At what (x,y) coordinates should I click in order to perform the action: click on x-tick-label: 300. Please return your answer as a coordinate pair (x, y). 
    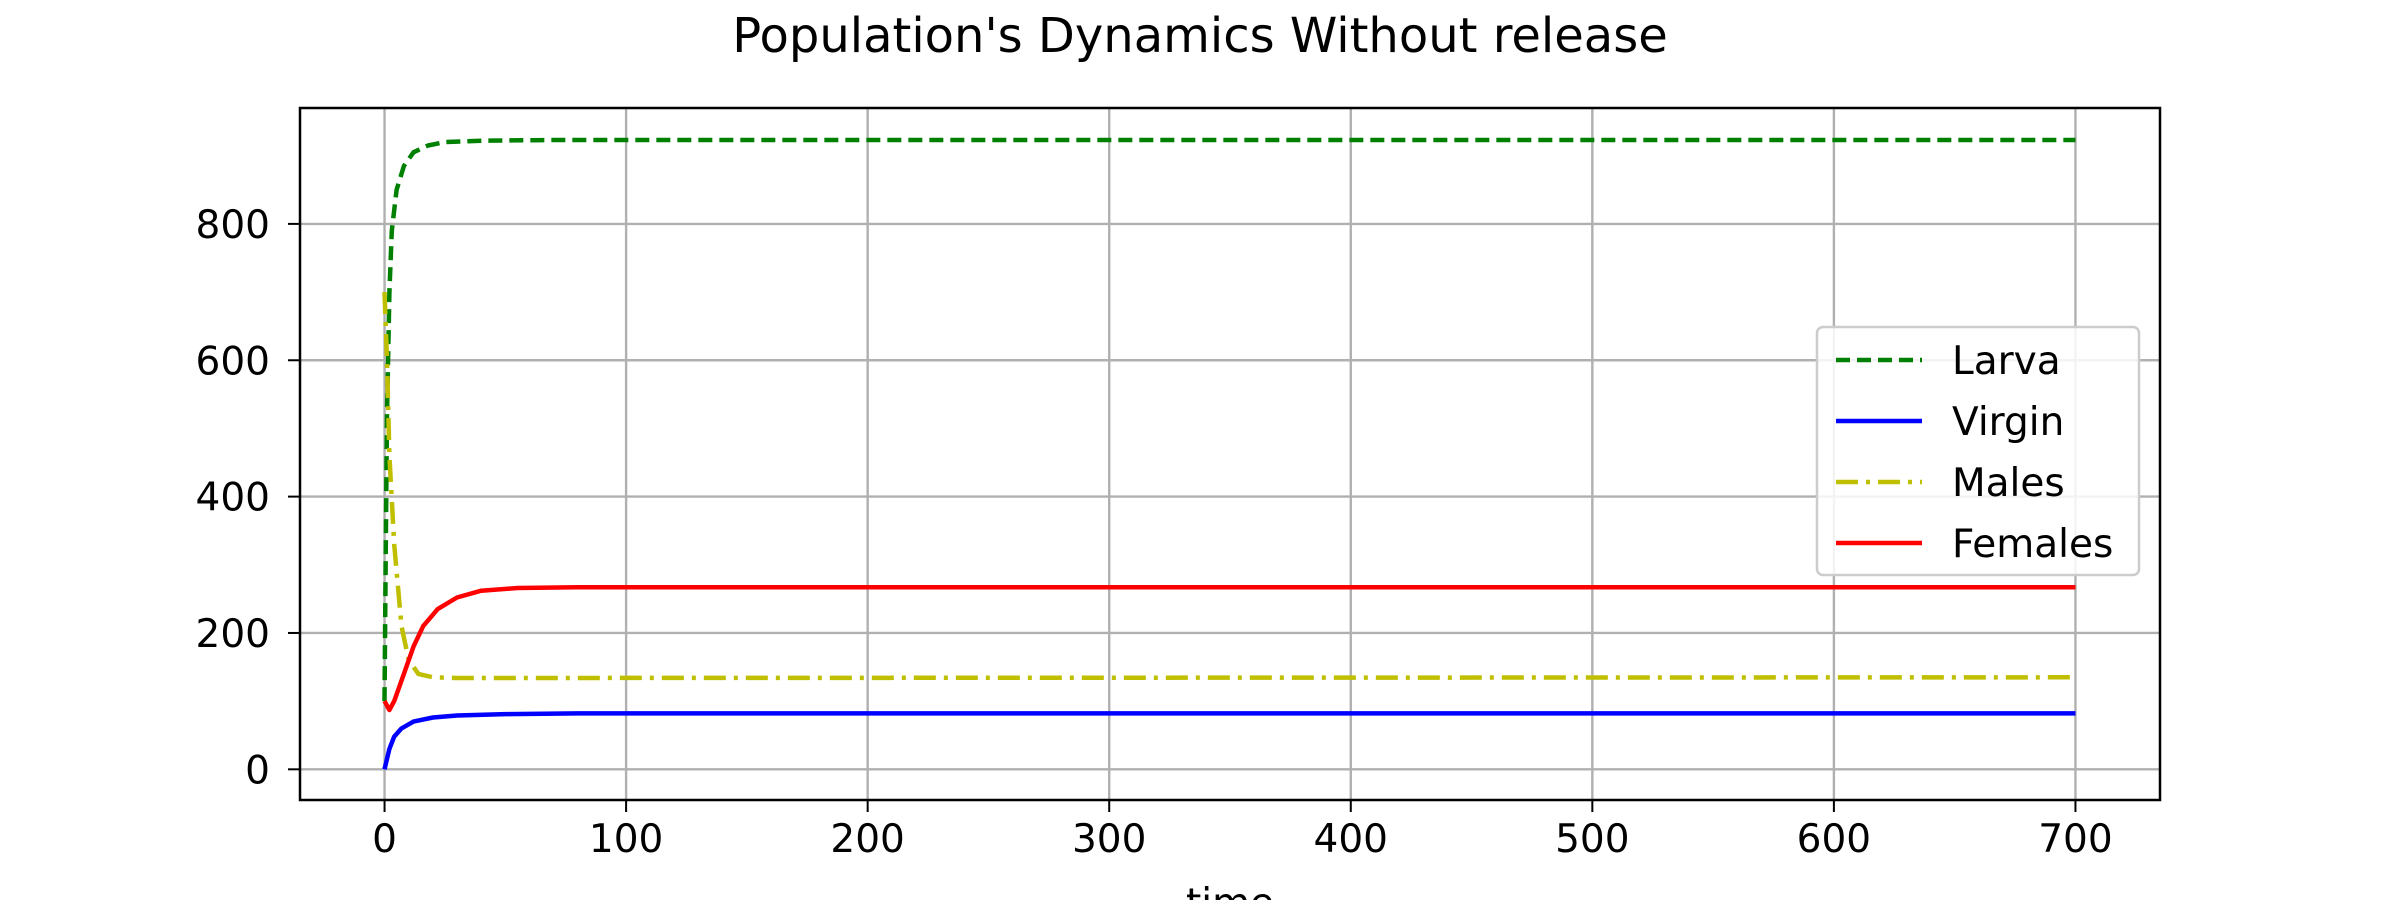
    Looking at the image, I should click on (1109, 839).